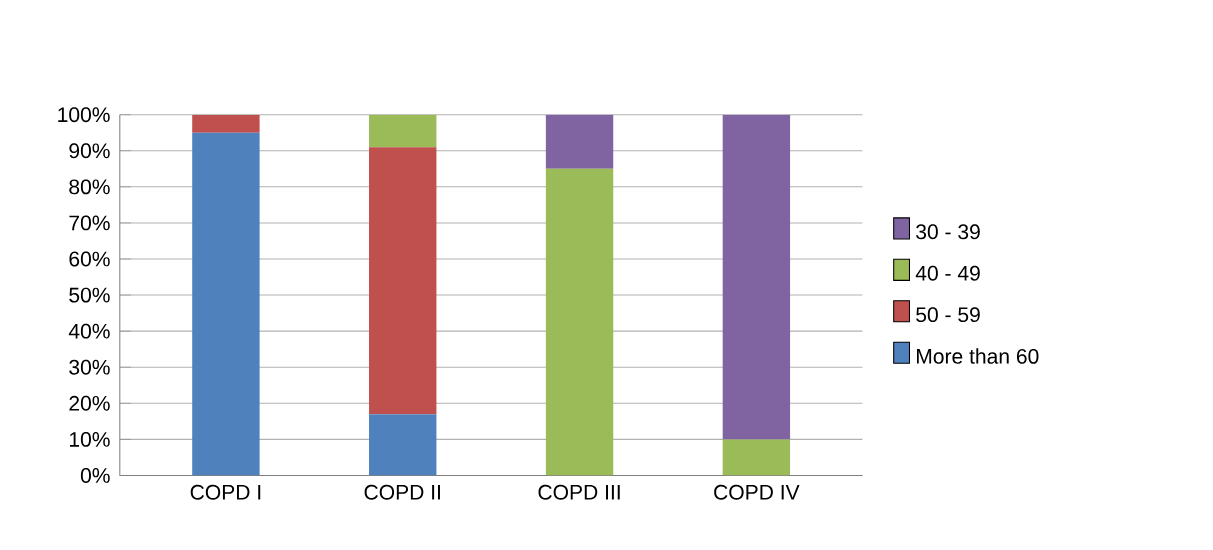 The width and height of the screenshot is (1213, 550). I want to click on legend-label: 50 - 59, so click(948, 314).